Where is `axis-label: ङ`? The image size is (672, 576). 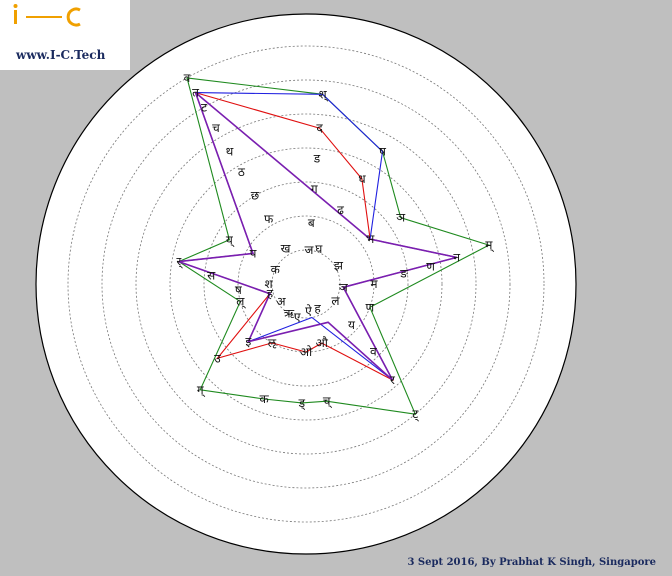
axis-label: ङ is located at coordinates (403, 274).